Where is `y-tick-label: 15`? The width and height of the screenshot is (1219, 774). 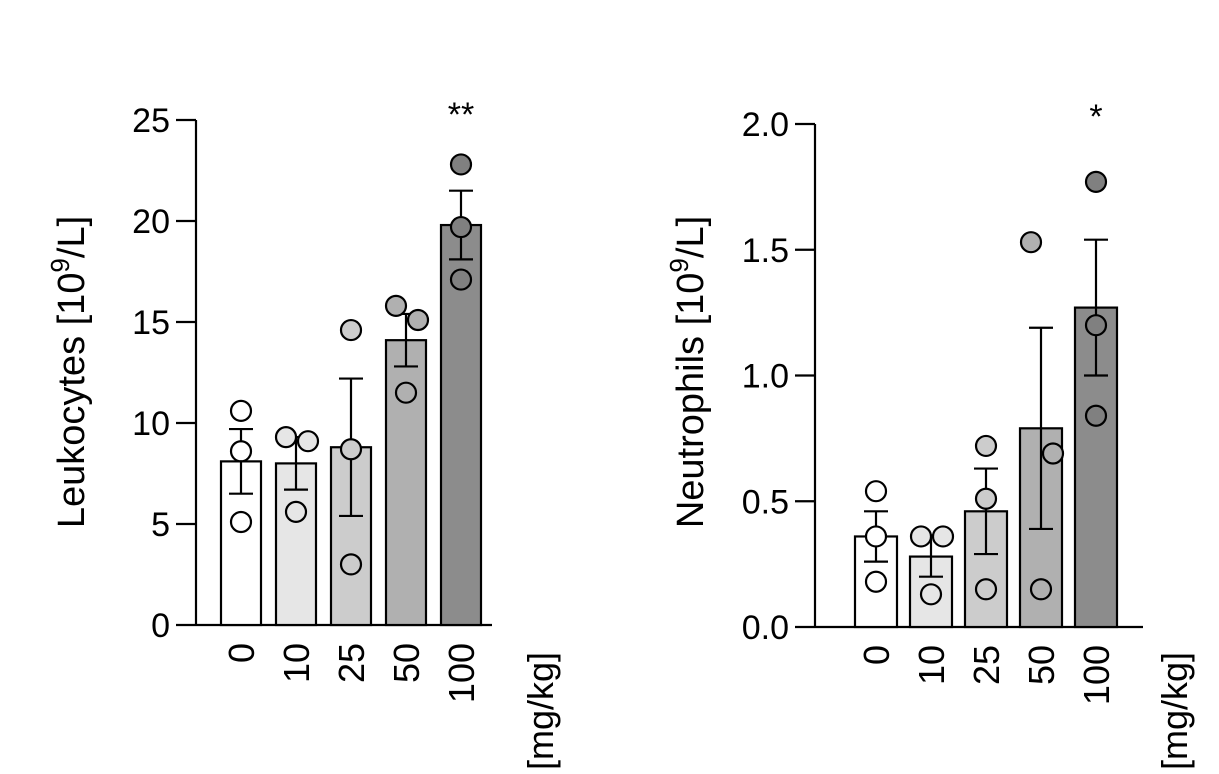
y-tick-label: 15 is located at coordinates (151, 323).